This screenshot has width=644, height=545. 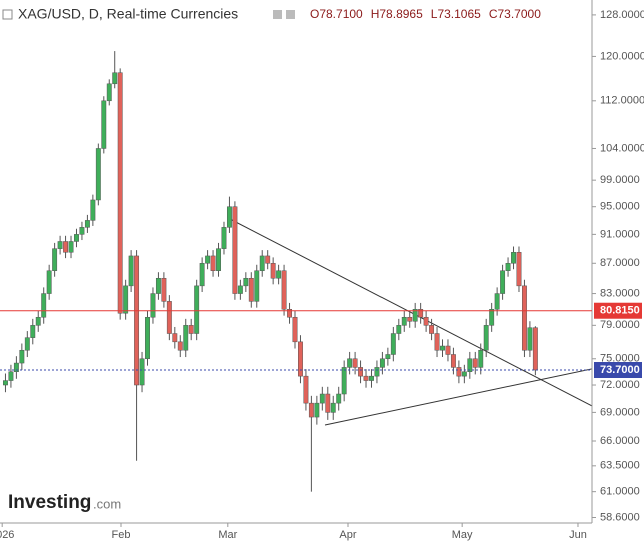 I want to click on y-tick-label: 95.0000, so click(x=620, y=207).